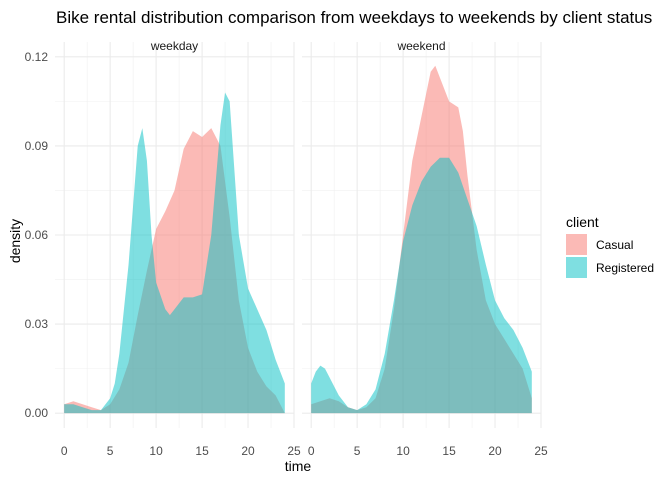 The height and width of the screenshot is (480, 672). I want to click on legend: client Casual Registered, so click(610, 246).